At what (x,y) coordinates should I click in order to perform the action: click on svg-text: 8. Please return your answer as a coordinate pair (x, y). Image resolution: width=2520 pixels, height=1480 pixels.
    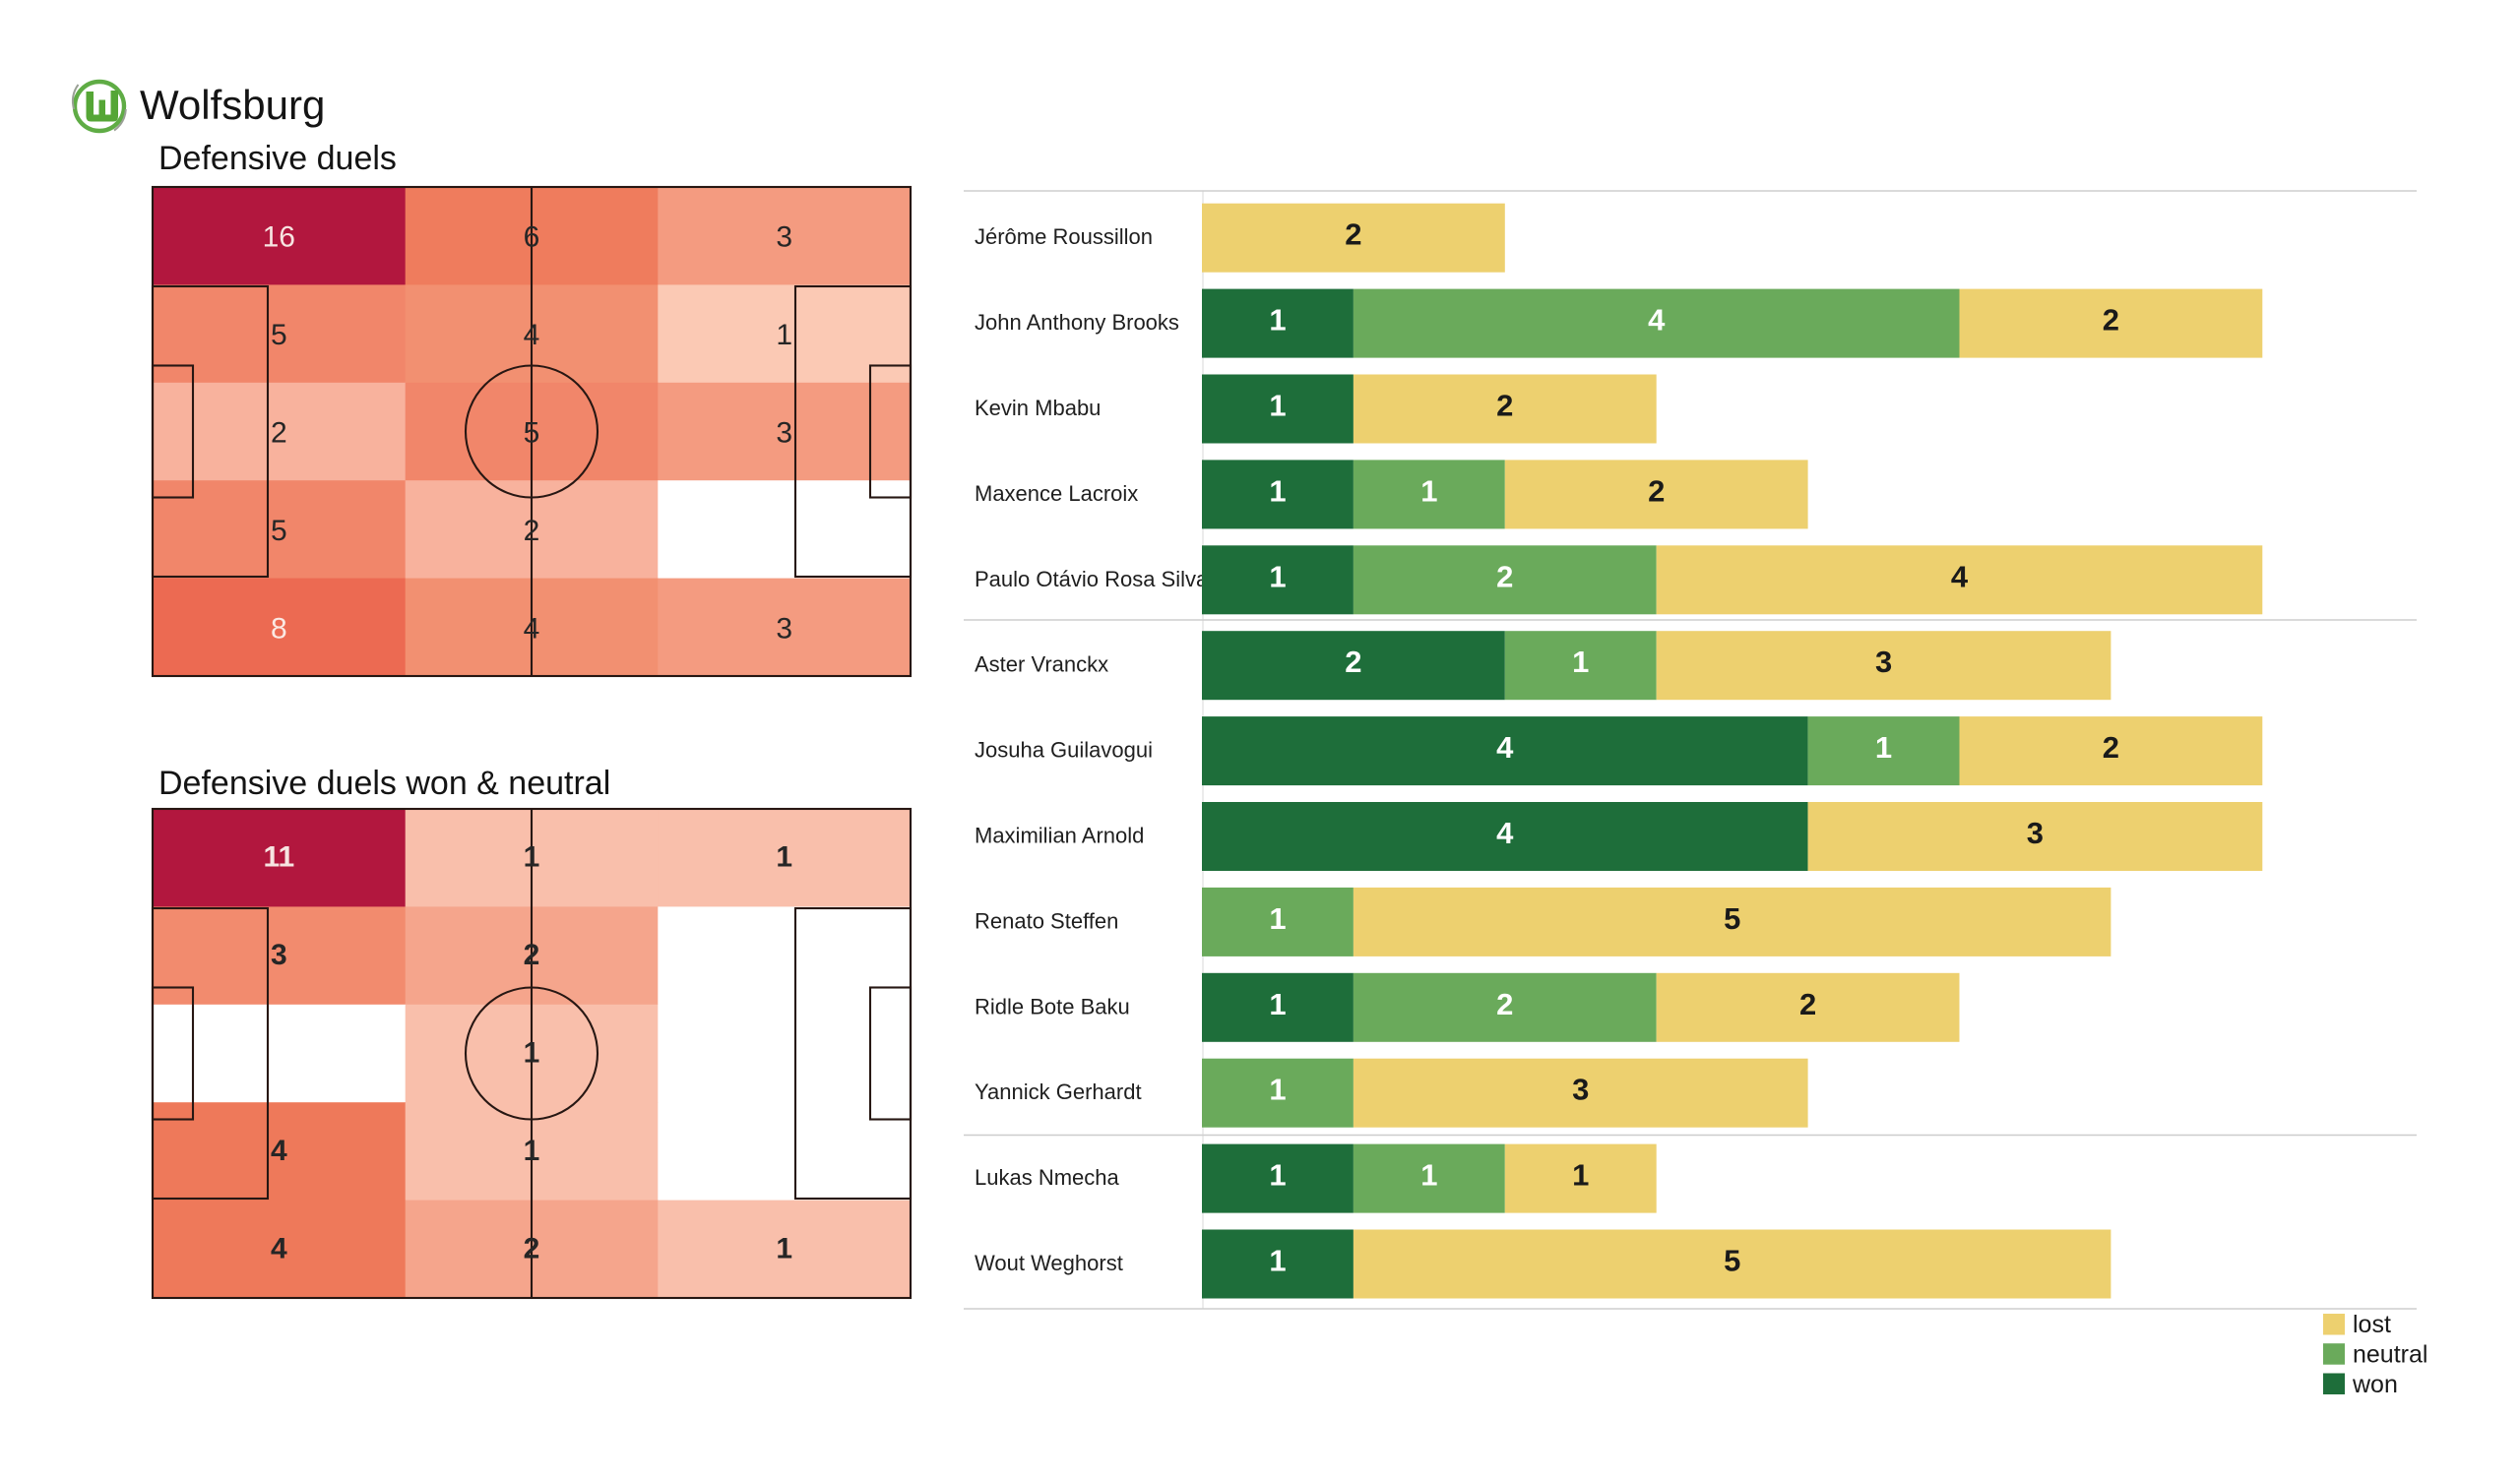
    Looking at the image, I should click on (279, 628).